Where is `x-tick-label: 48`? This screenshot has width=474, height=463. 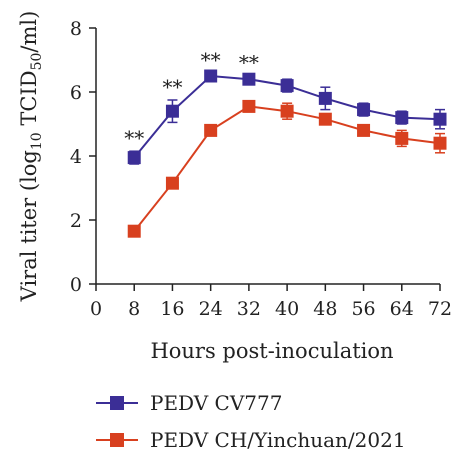
x-tick-label: 48 is located at coordinates (325, 309).